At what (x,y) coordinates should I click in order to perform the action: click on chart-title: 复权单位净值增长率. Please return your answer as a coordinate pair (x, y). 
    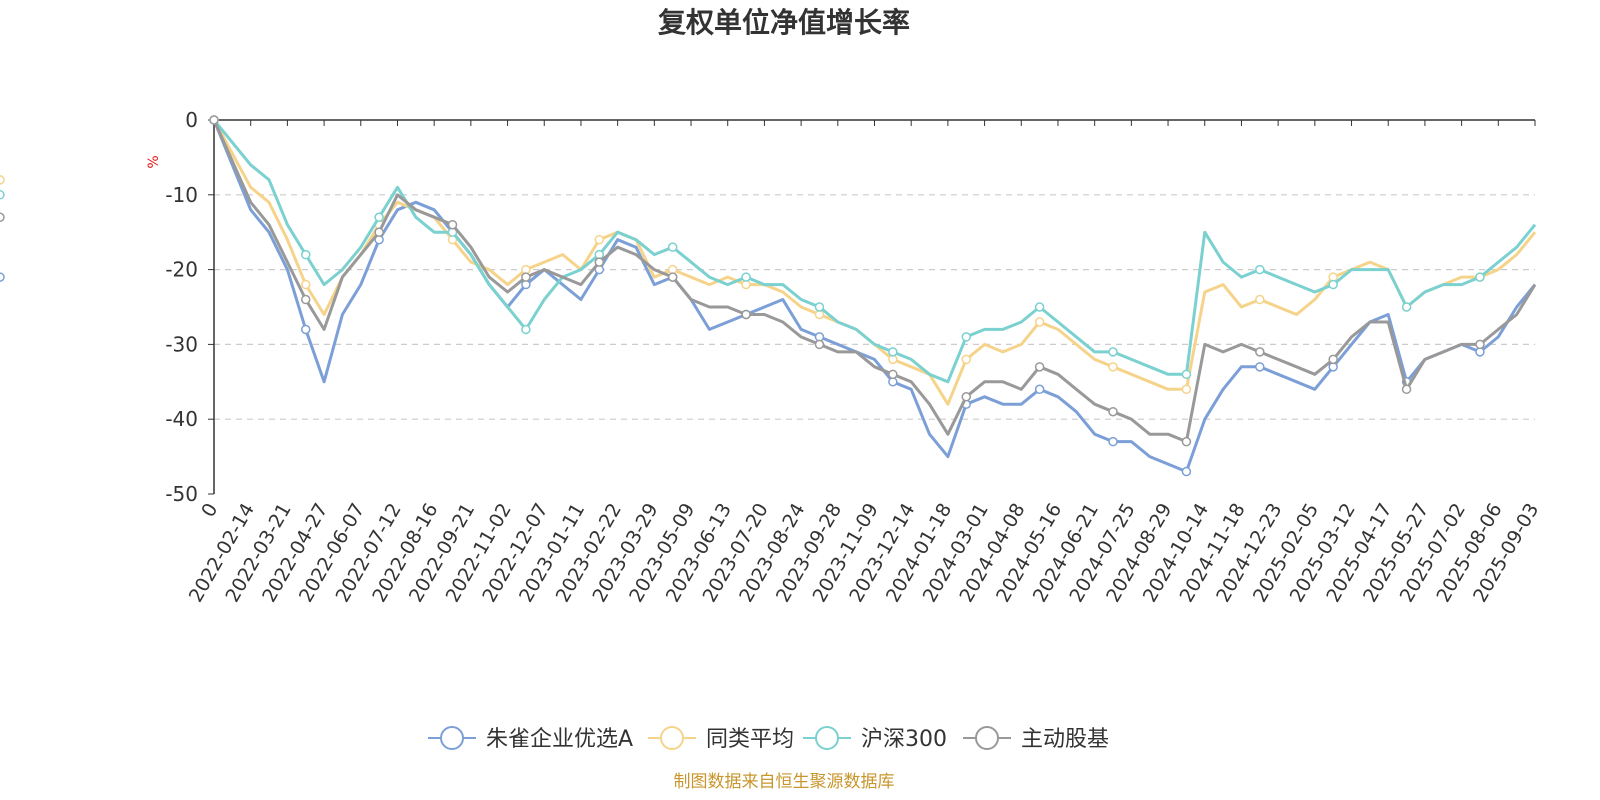
    Looking at the image, I should click on (784, 22).